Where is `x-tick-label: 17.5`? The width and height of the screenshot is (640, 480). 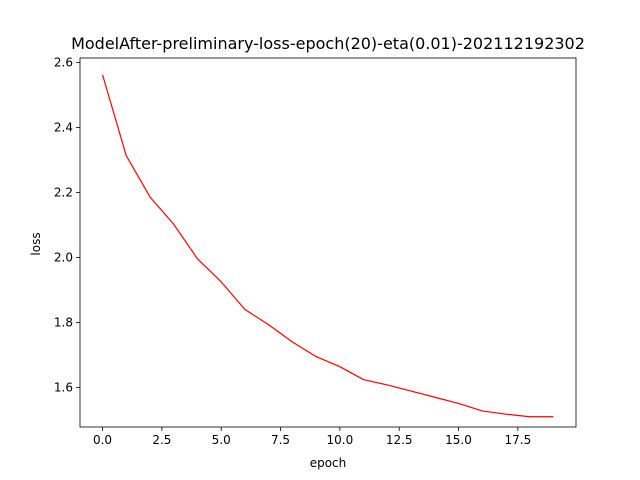
x-tick-label: 17.5 is located at coordinates (517, 440).